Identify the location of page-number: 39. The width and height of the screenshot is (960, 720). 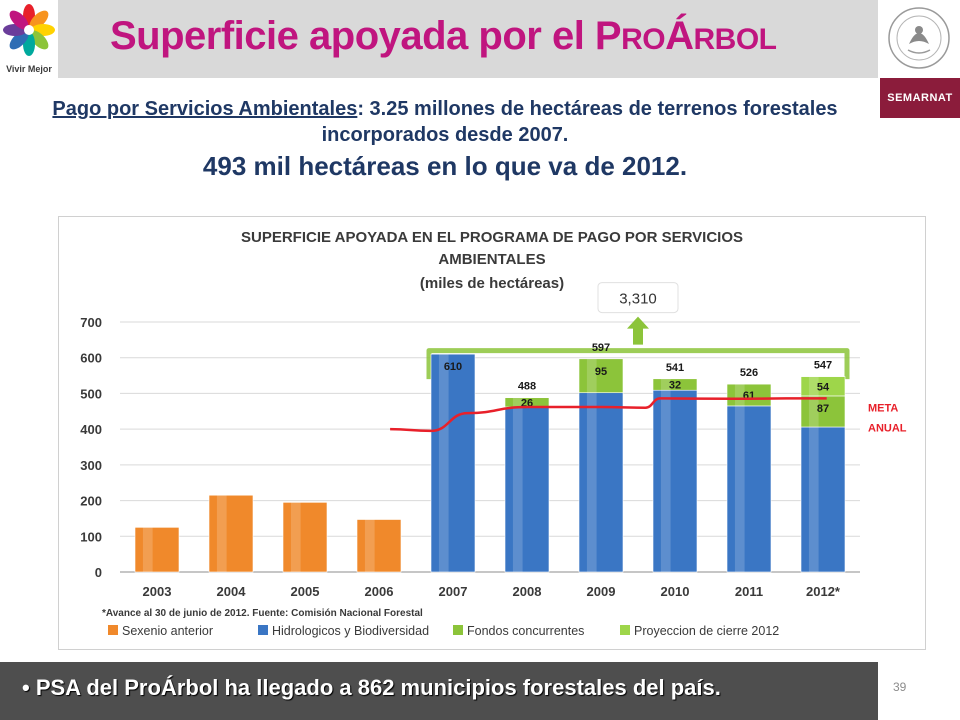
(900, 687).